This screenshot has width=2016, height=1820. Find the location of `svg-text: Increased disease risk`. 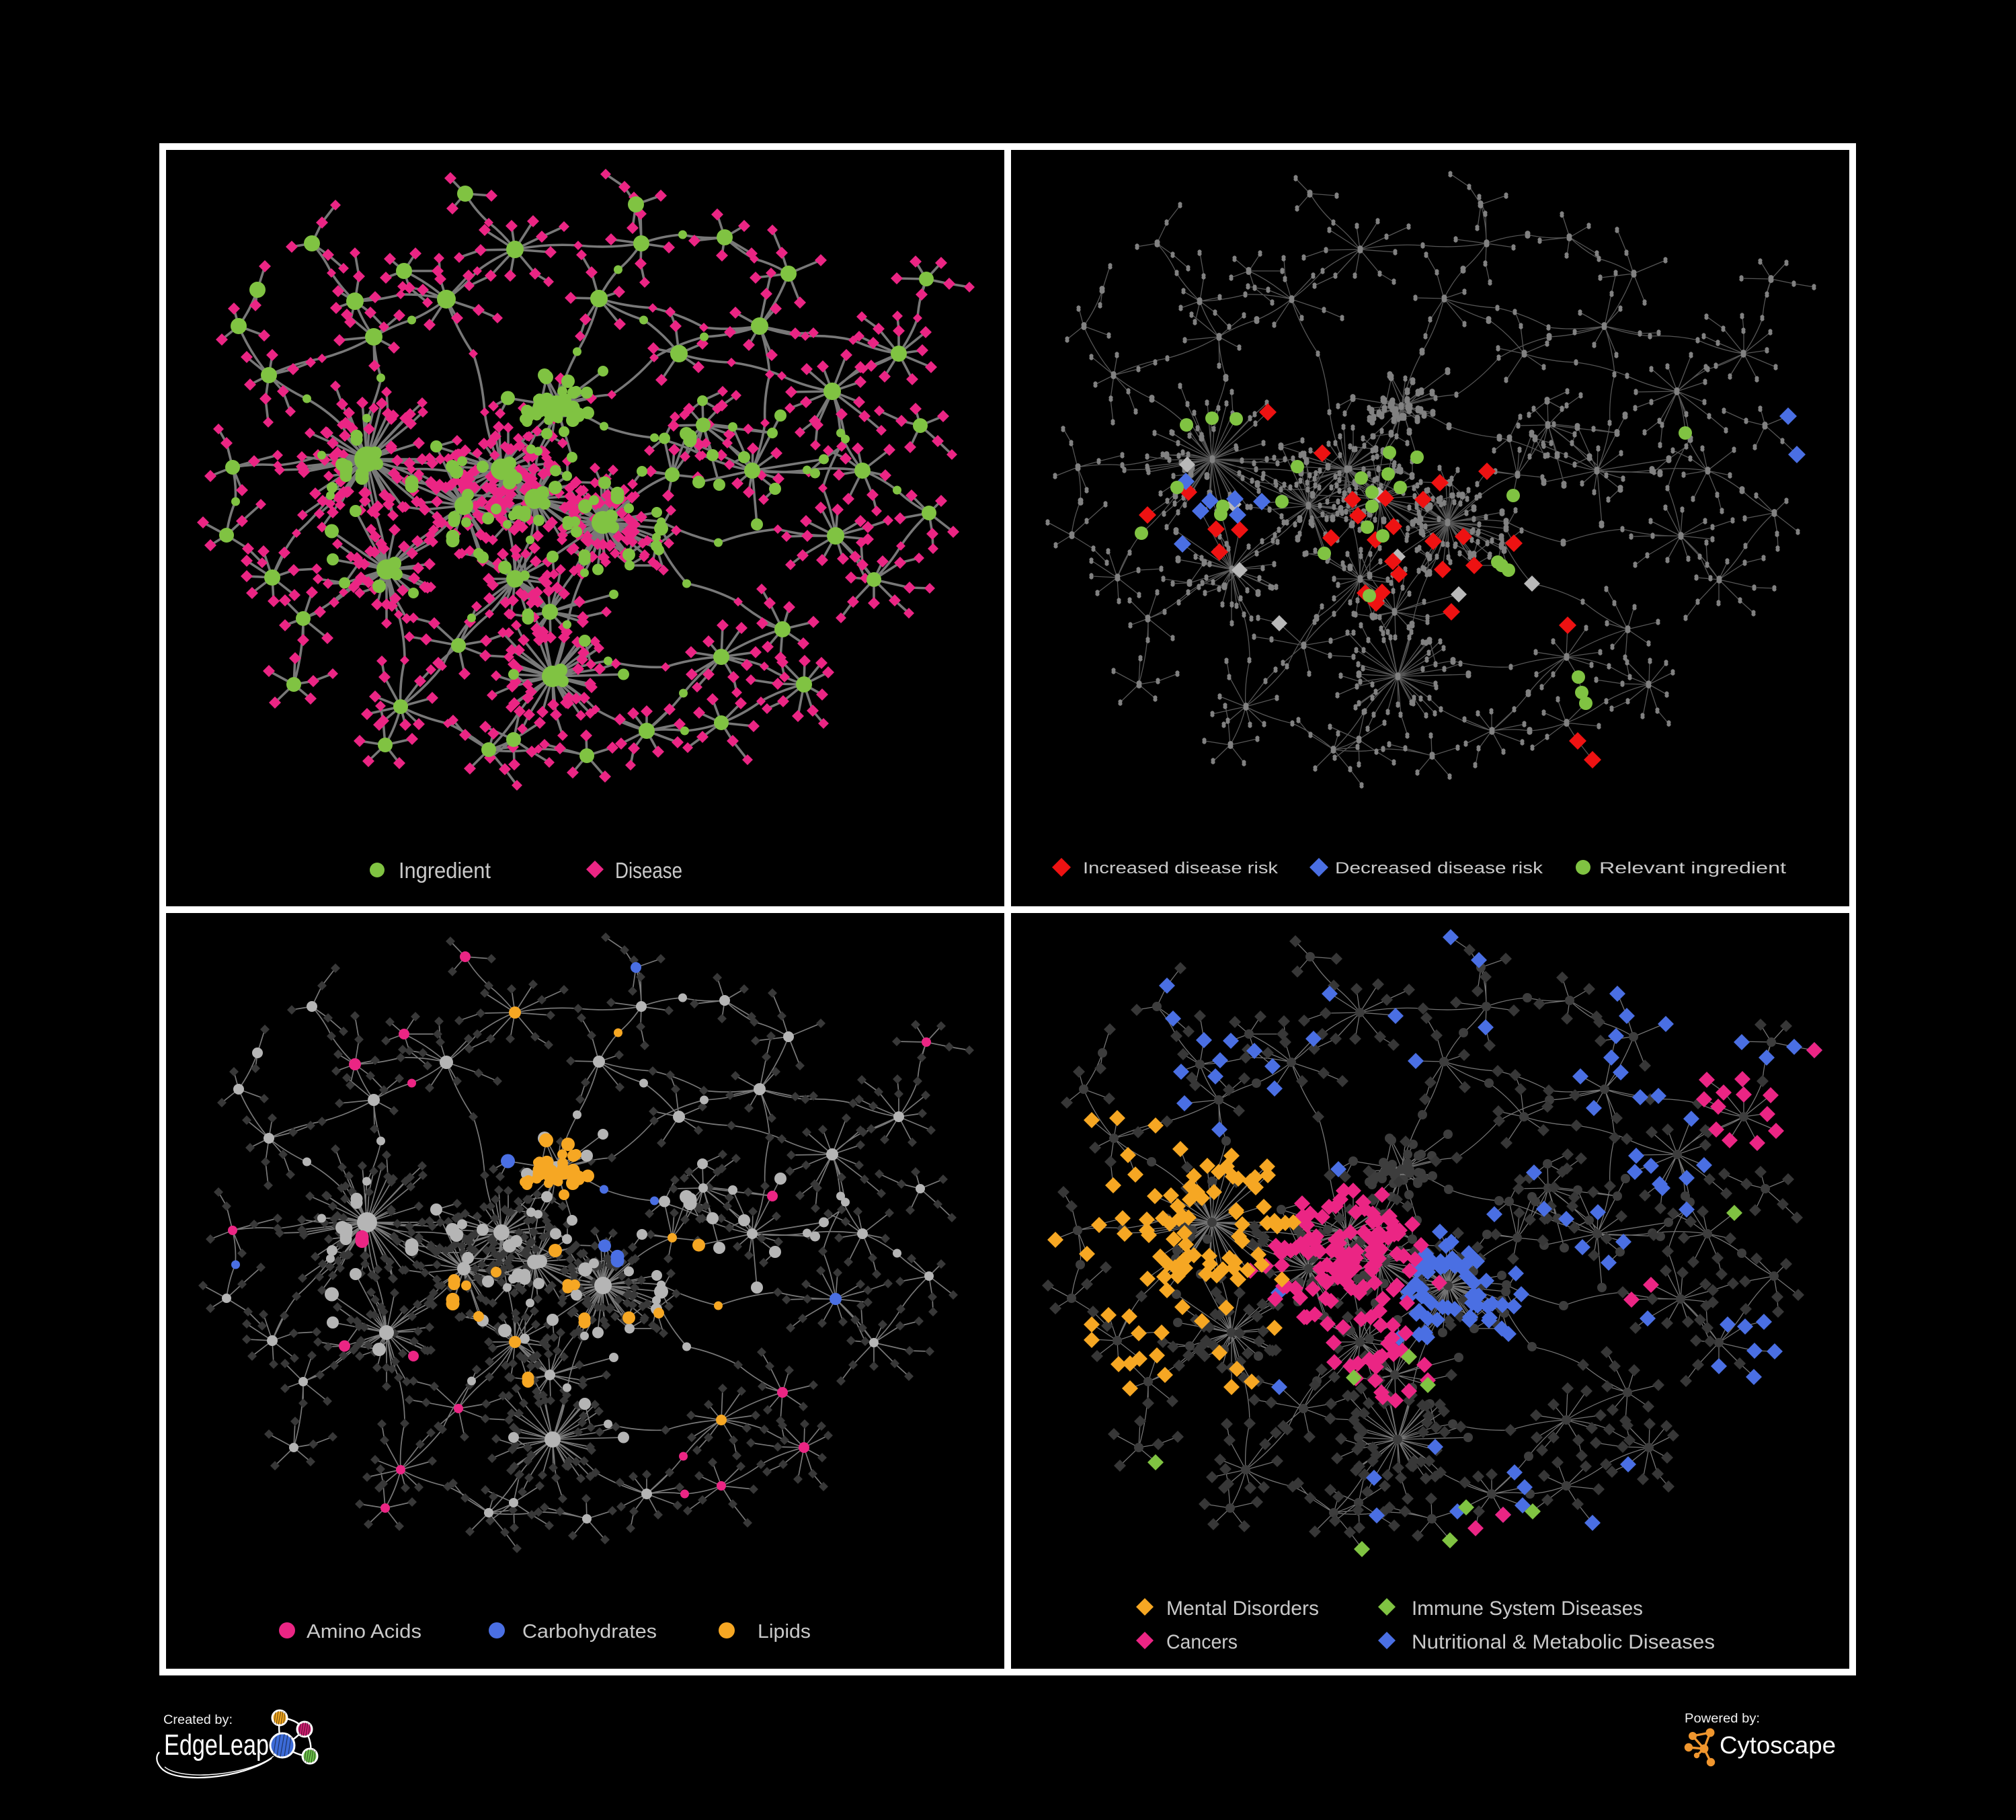

svg-text: Increased disease risk is located at coordinates (1181, 868).